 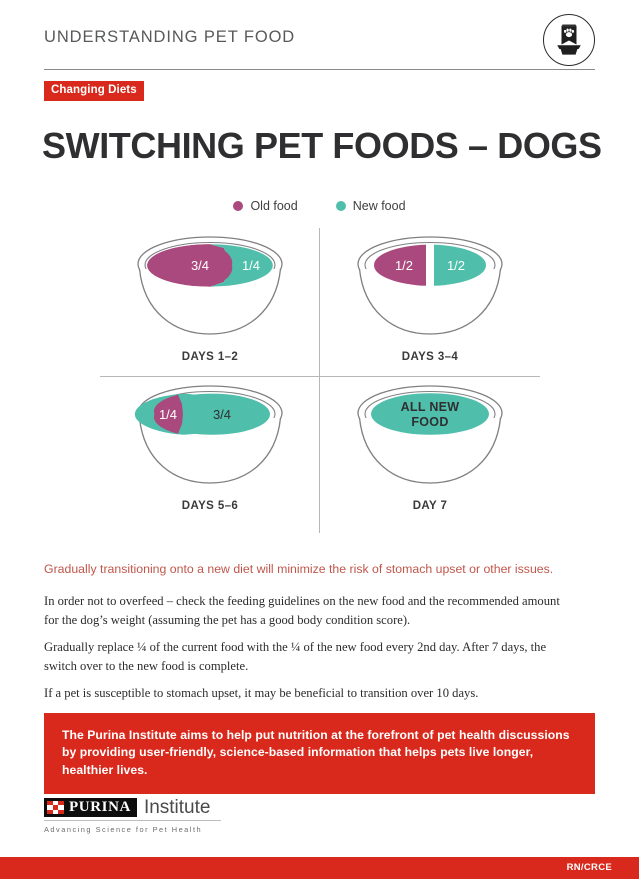 I want to click on pet-food-bag-and-bowl-icon, so click(x=569, y=40).